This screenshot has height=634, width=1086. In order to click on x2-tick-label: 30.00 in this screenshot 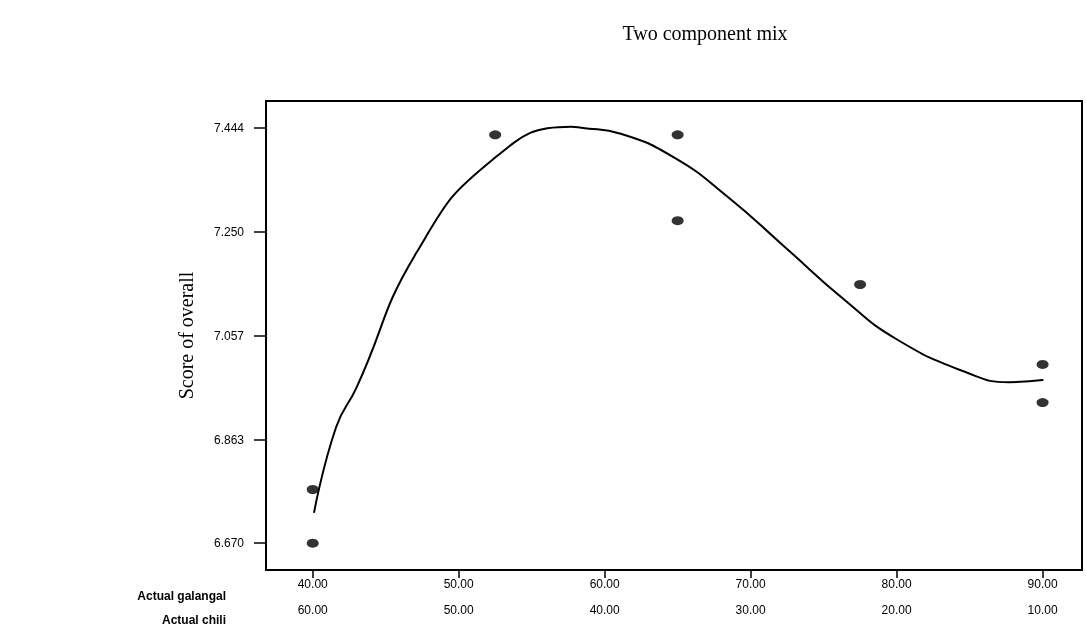, I will do `click(750, 610)`.